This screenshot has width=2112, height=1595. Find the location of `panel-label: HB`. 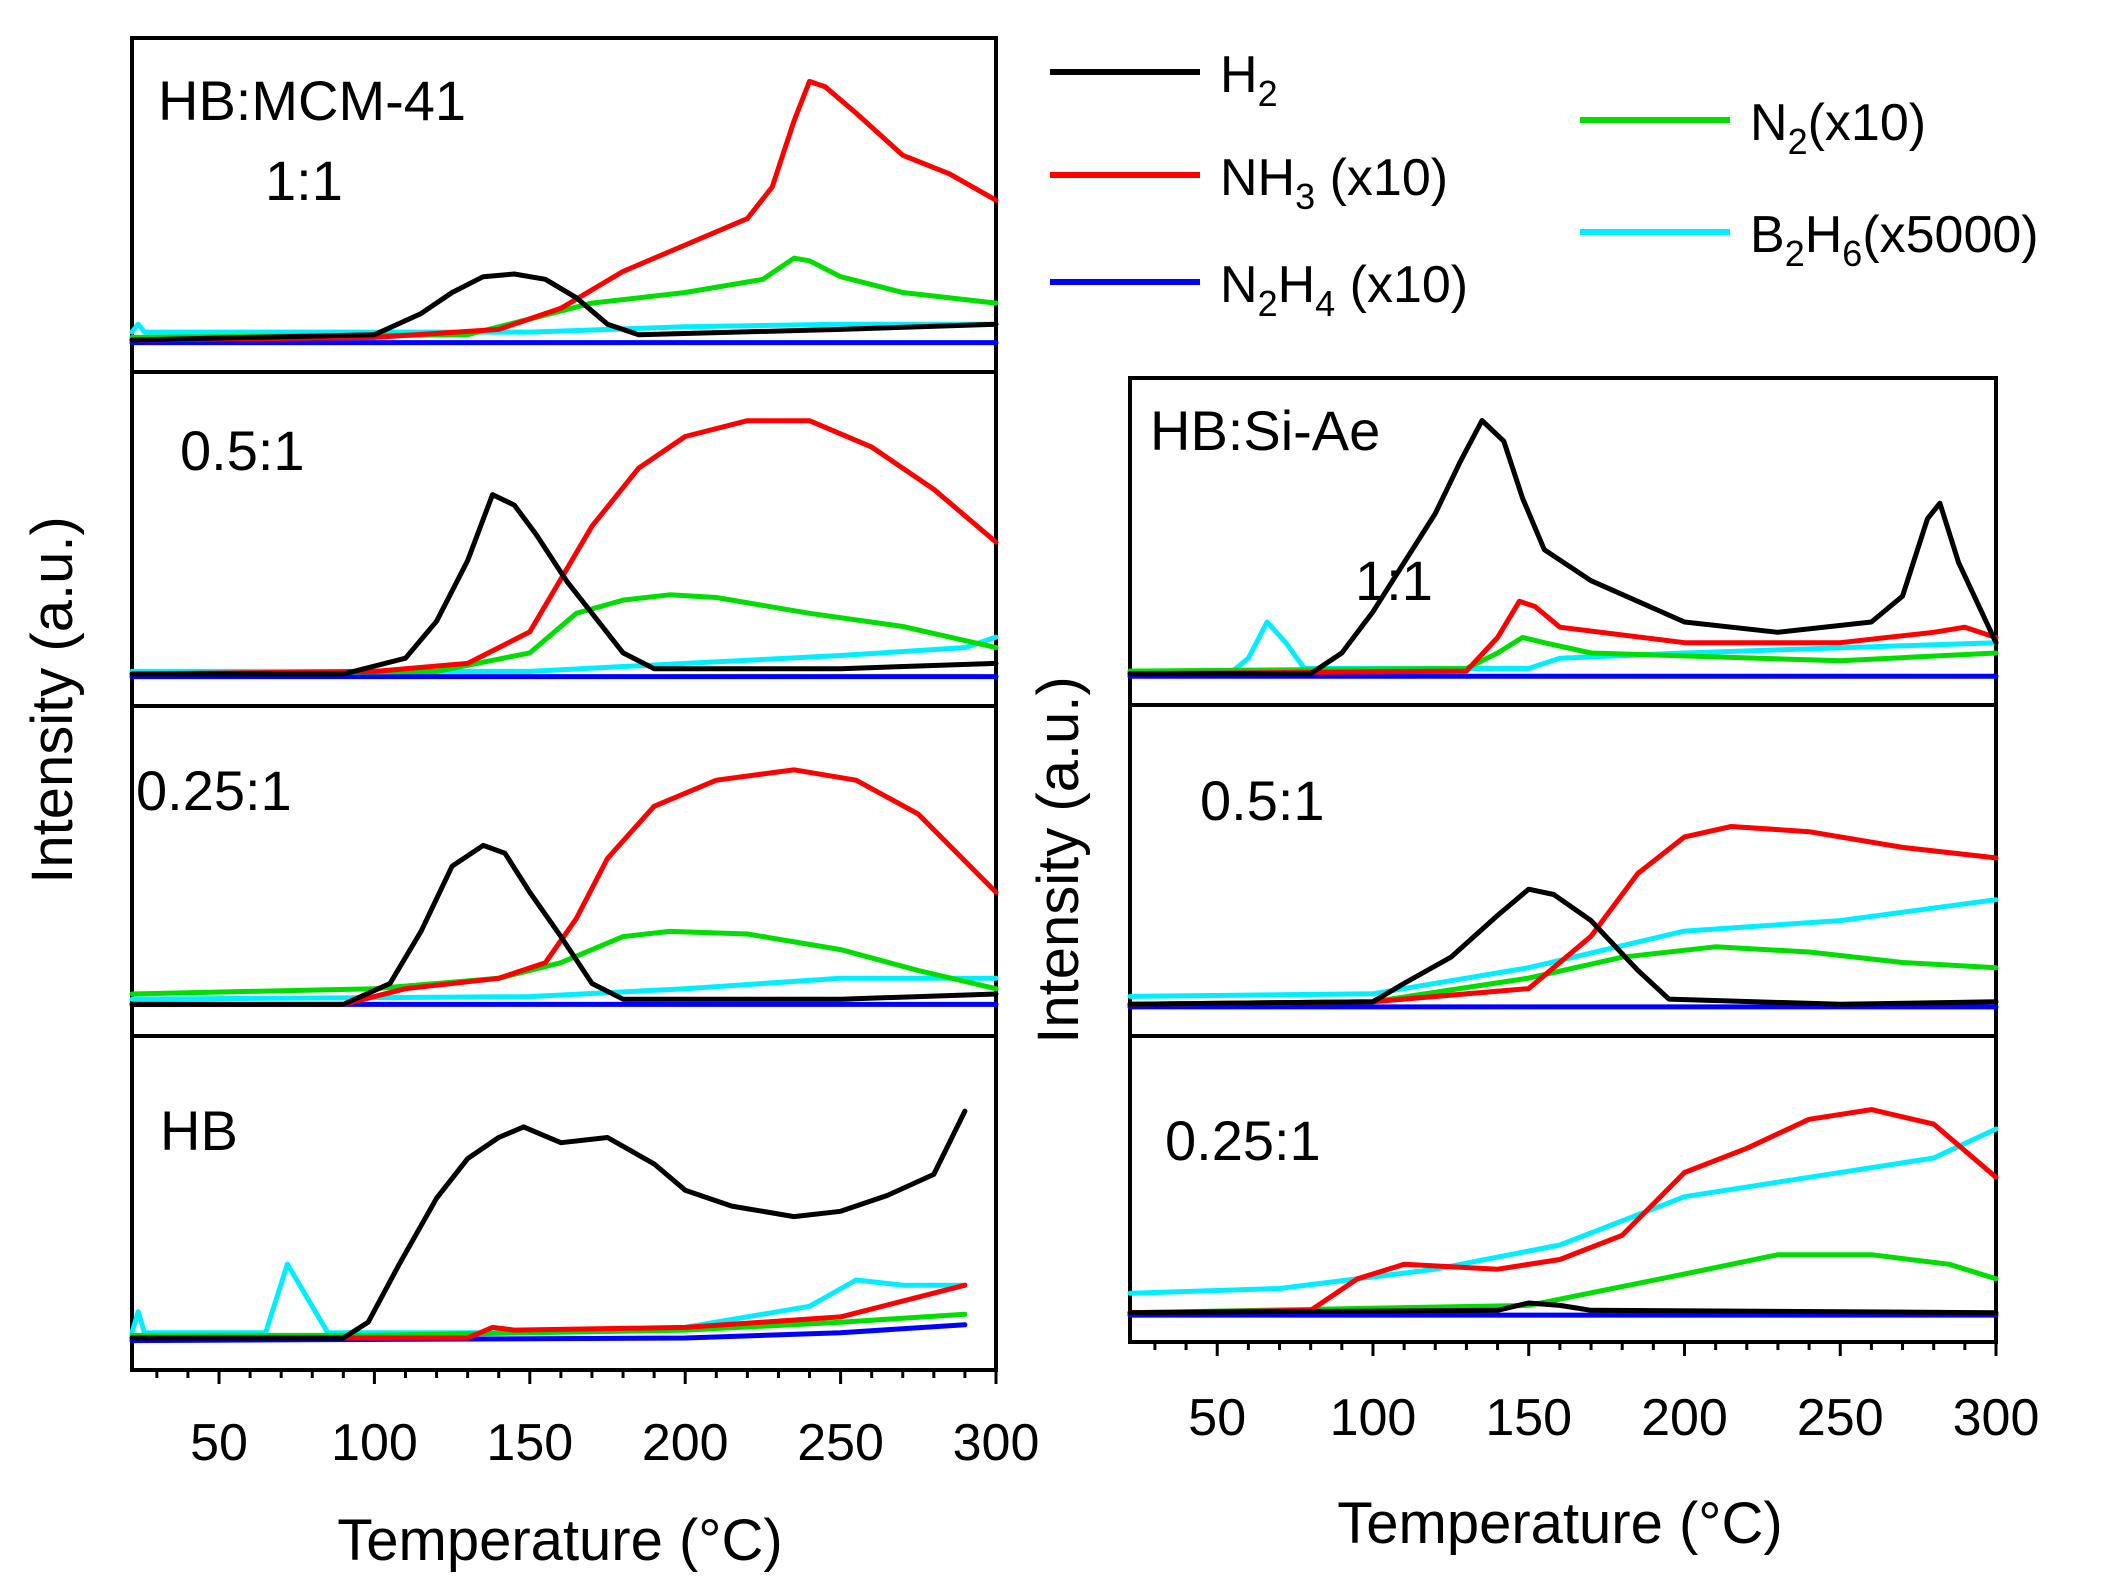

panel-label: HB is located at coordinates (199, 1130).